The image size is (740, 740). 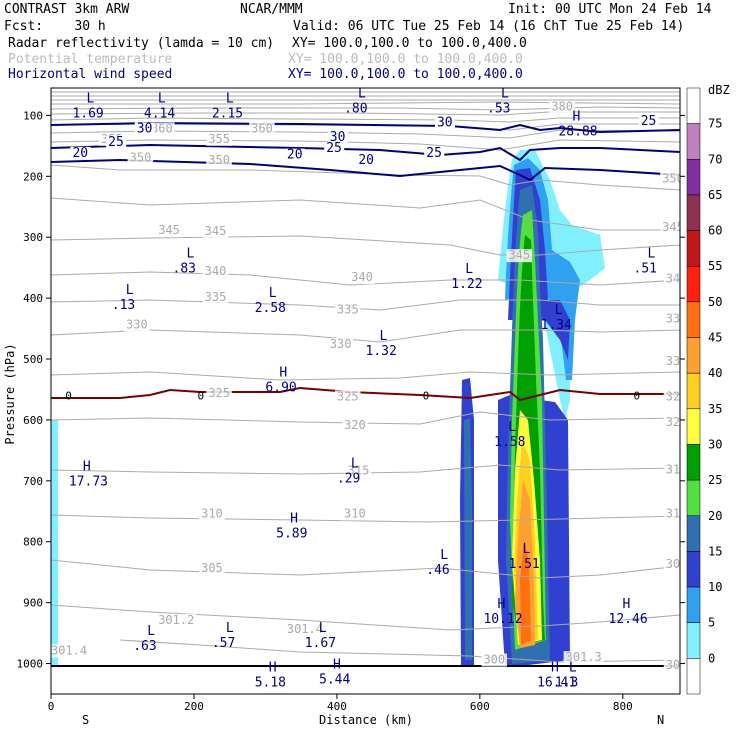 What do you see at coordinates (711, 623) in the screenshot?
I see `colorbar-level: 5` at bounding box center [711, 623].